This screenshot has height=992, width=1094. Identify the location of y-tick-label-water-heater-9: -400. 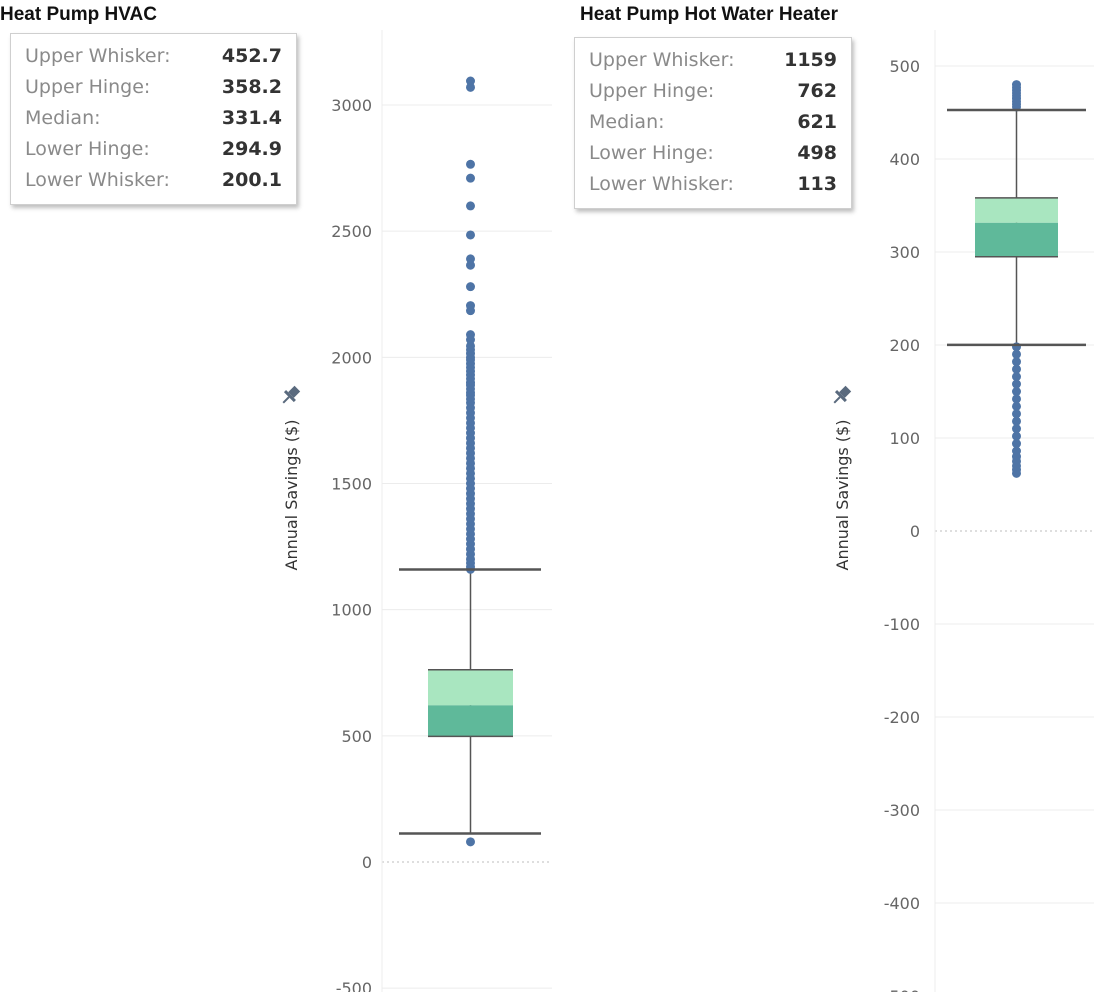
(902, 903).